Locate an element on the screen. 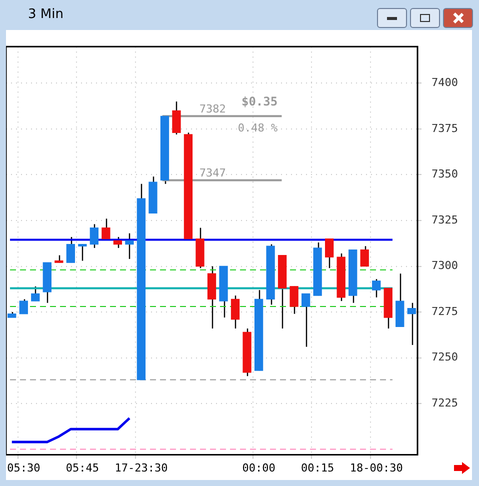 Image resolution: width=479 pixels, height=486 pixels. ref-line-label: 7382 is located at coordinates (212, 109).